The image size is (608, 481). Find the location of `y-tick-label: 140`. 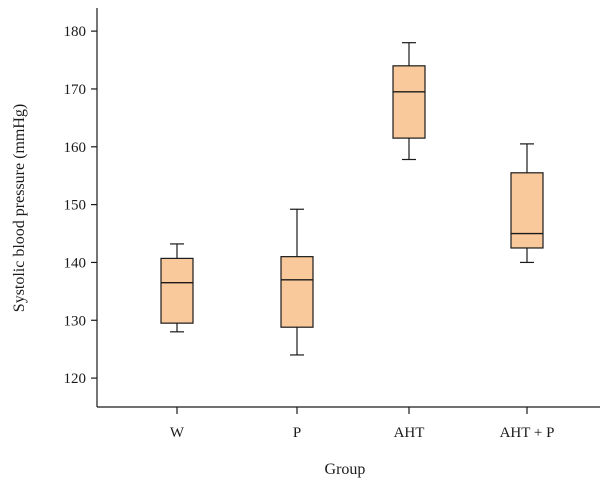

y-tick-label: 140 is located at coordinates (75, 263).